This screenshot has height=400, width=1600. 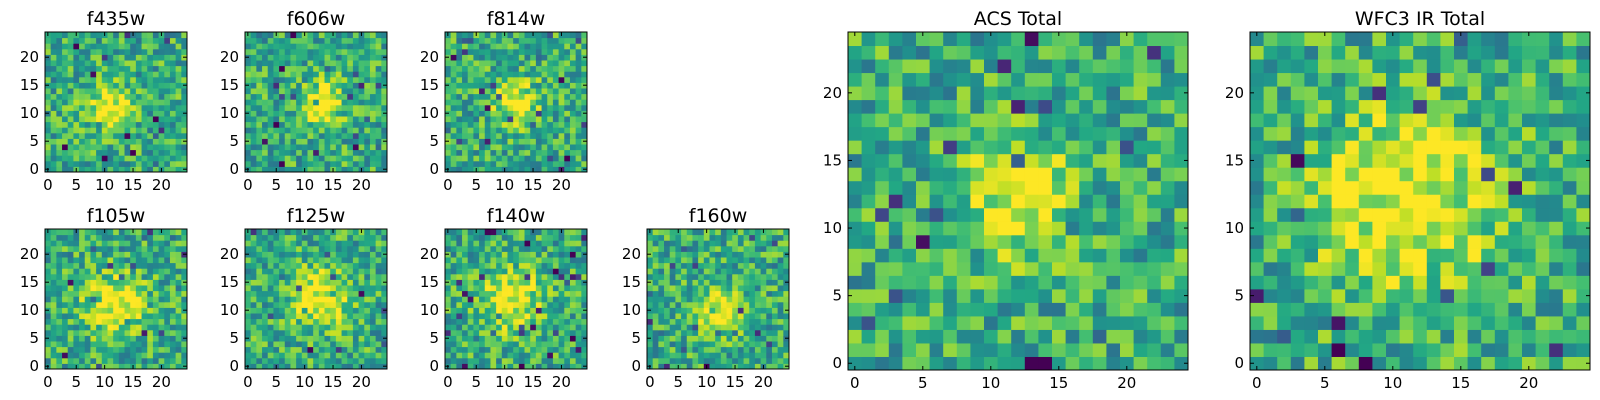 I want to click on y-tick-label: 5, so click(x=434, y=141).